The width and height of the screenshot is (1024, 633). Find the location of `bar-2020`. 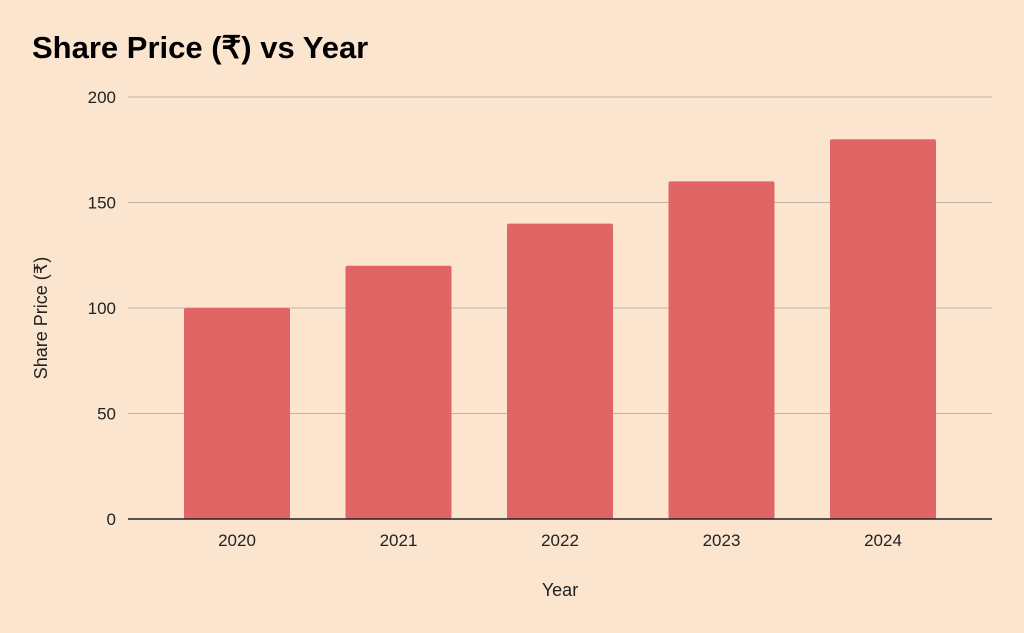

bar-2020 is located at coordinates (237, 413).